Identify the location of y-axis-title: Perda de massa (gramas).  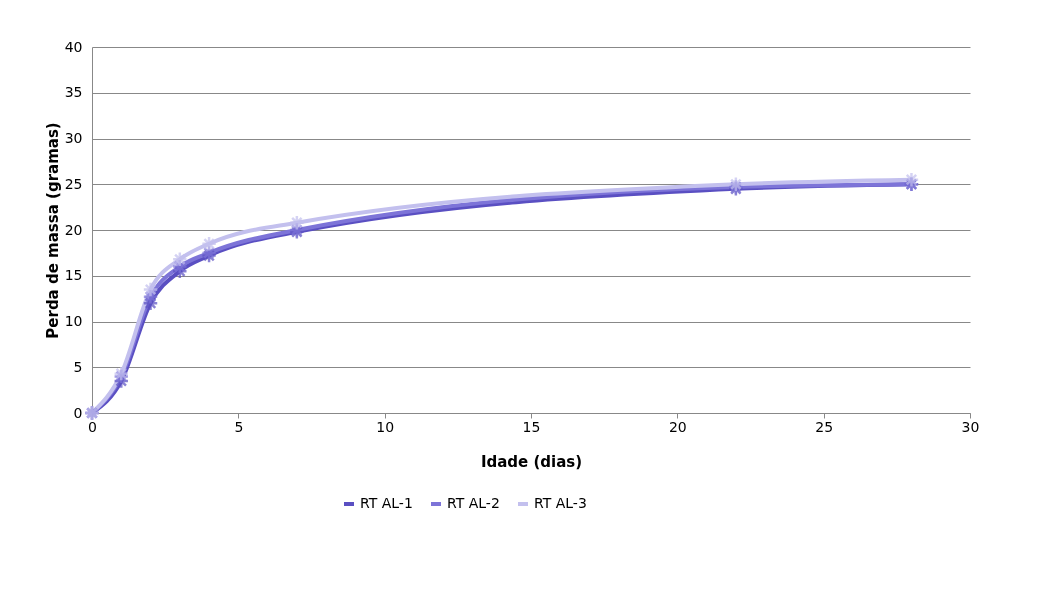
(52, 230).